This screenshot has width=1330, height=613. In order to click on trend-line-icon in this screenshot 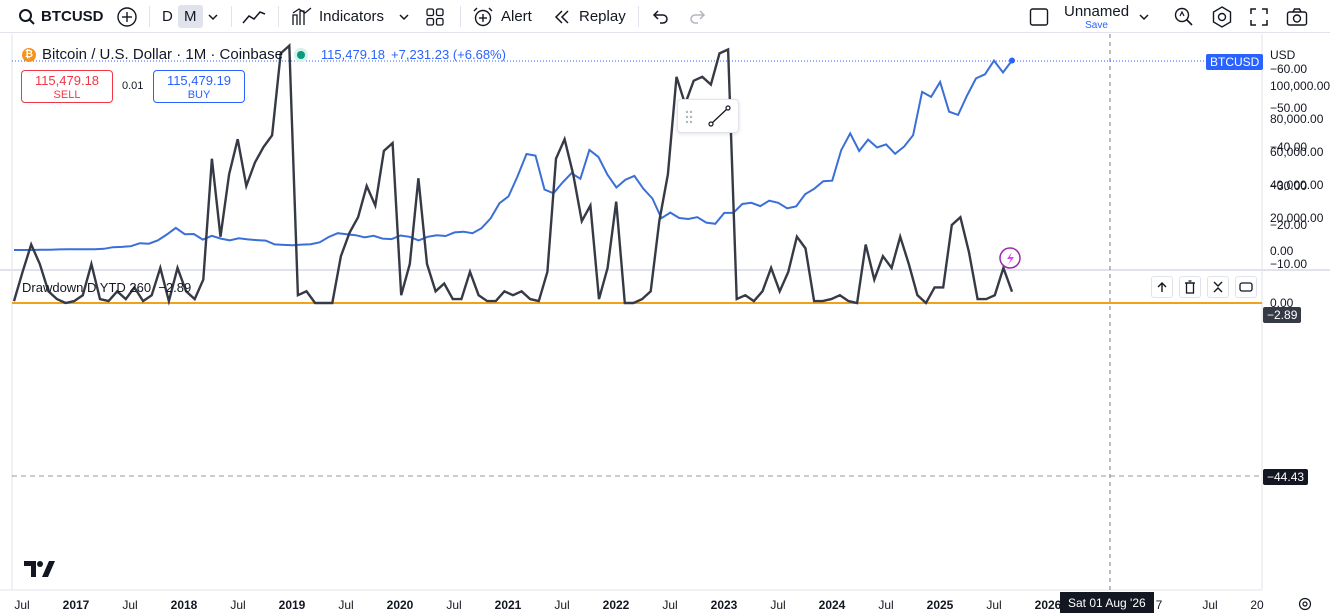, I will do `click(719, 116)`.